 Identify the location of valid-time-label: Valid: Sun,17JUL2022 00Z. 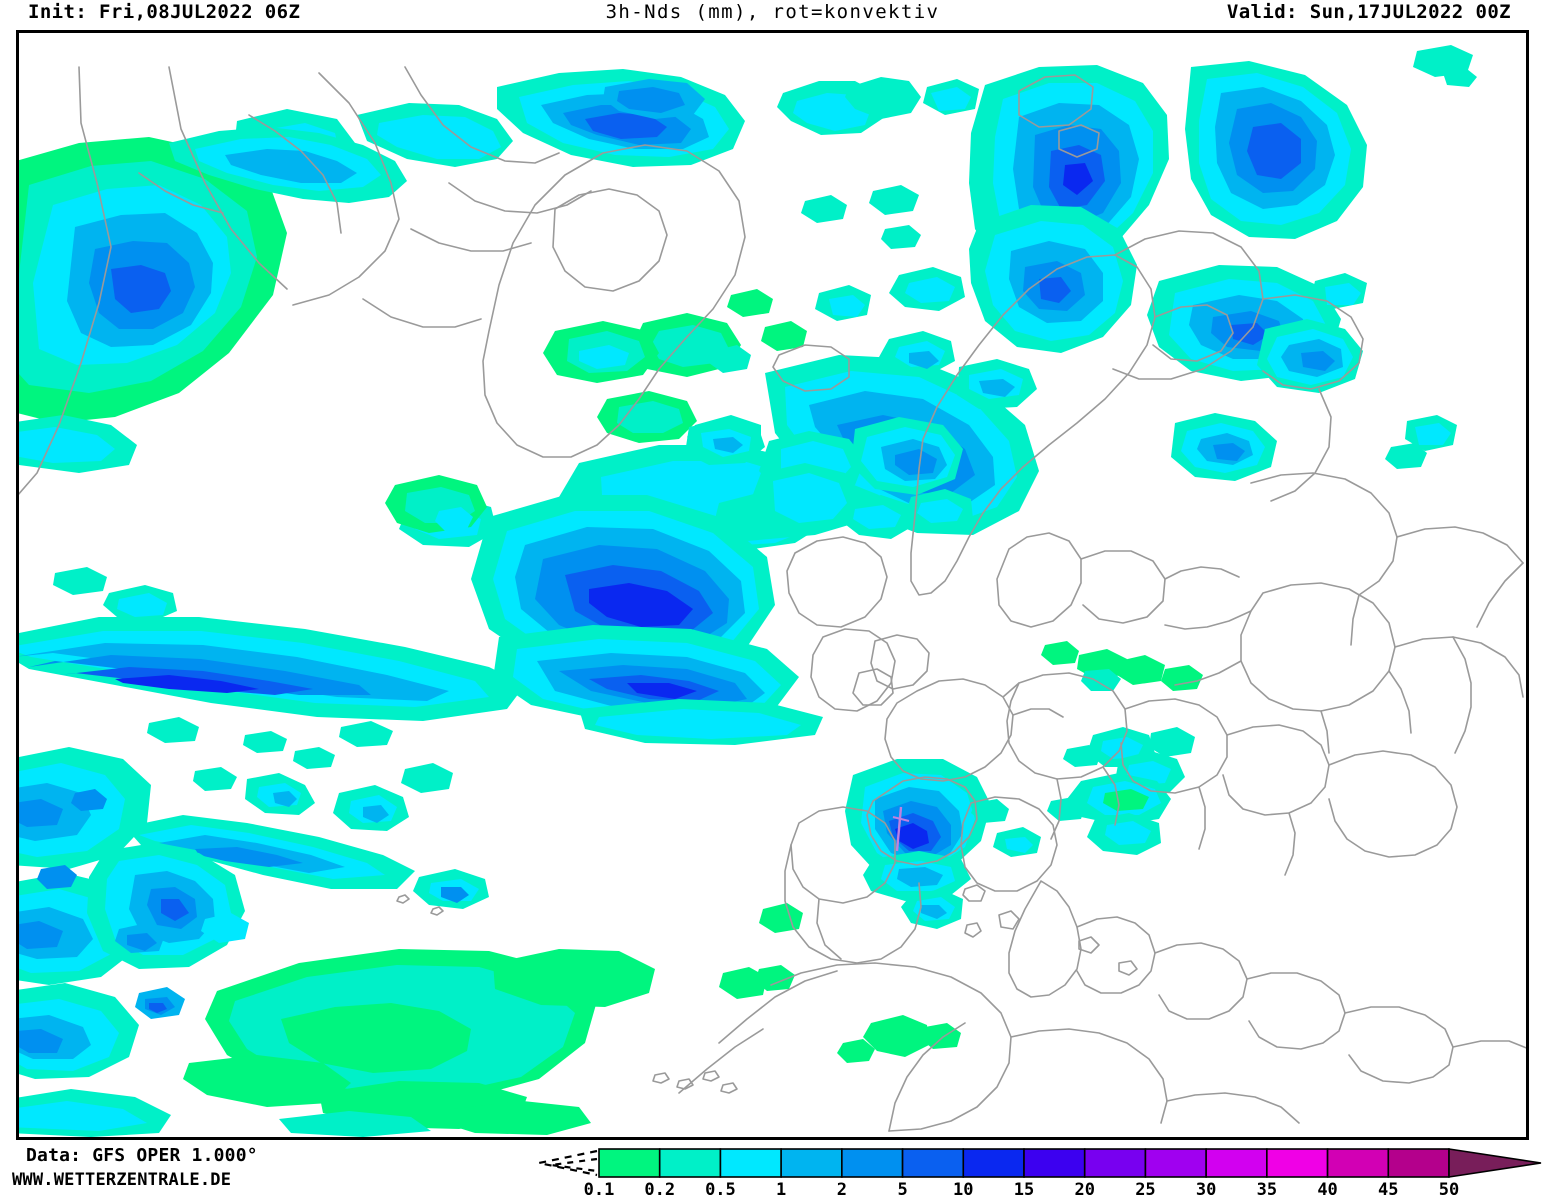
(1368, 12).